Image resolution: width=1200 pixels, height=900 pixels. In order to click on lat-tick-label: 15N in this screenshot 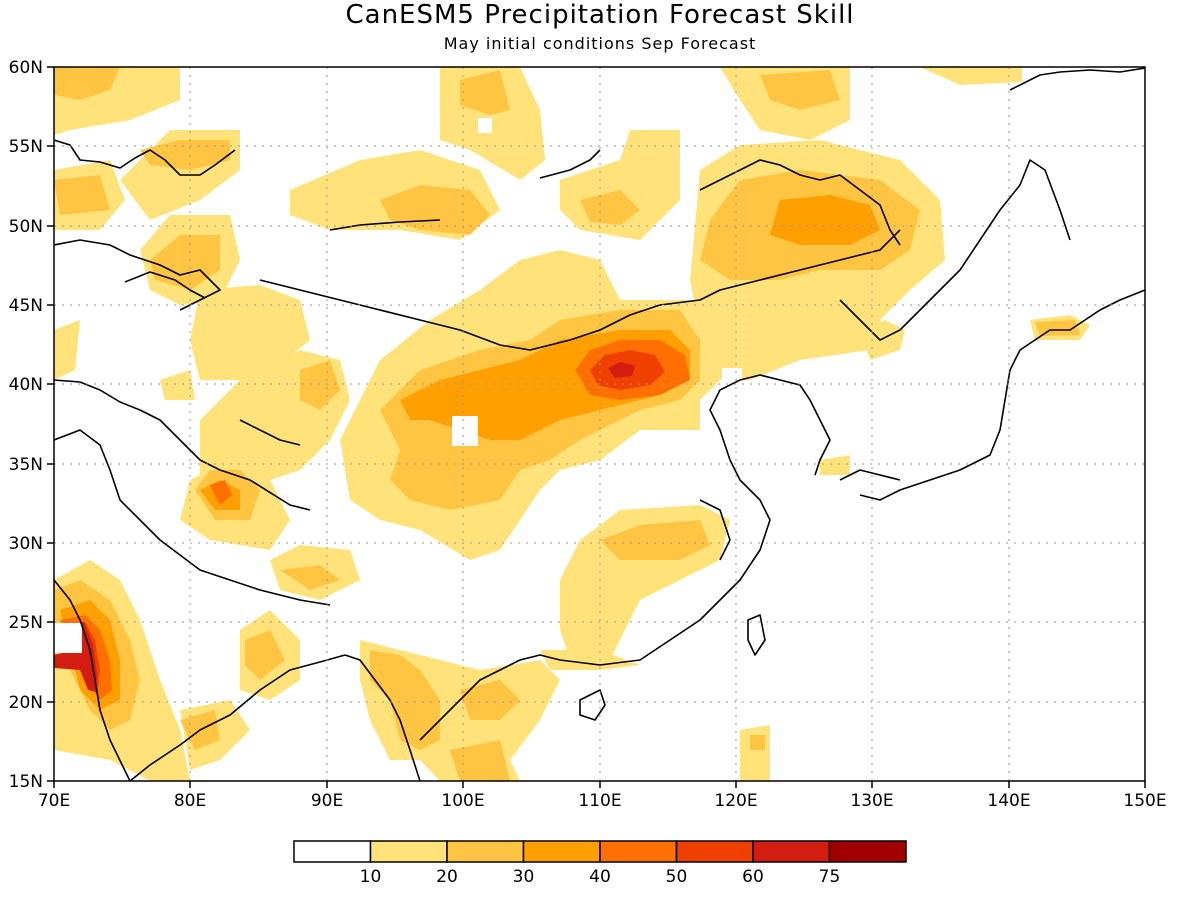, I will do `click(26, 782)`.